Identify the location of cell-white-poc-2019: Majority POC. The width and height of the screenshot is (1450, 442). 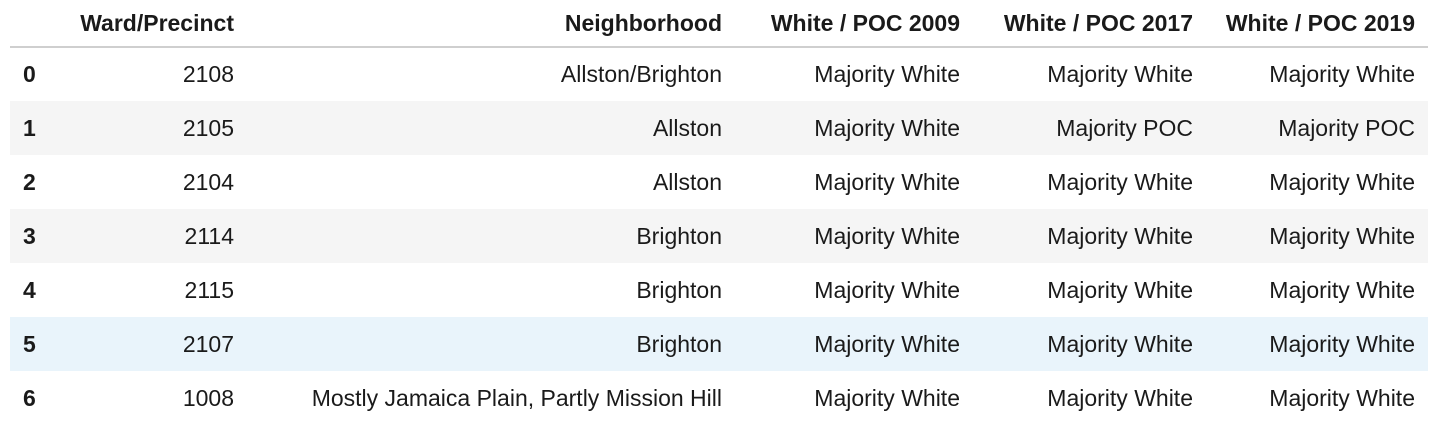
(1346, 127).